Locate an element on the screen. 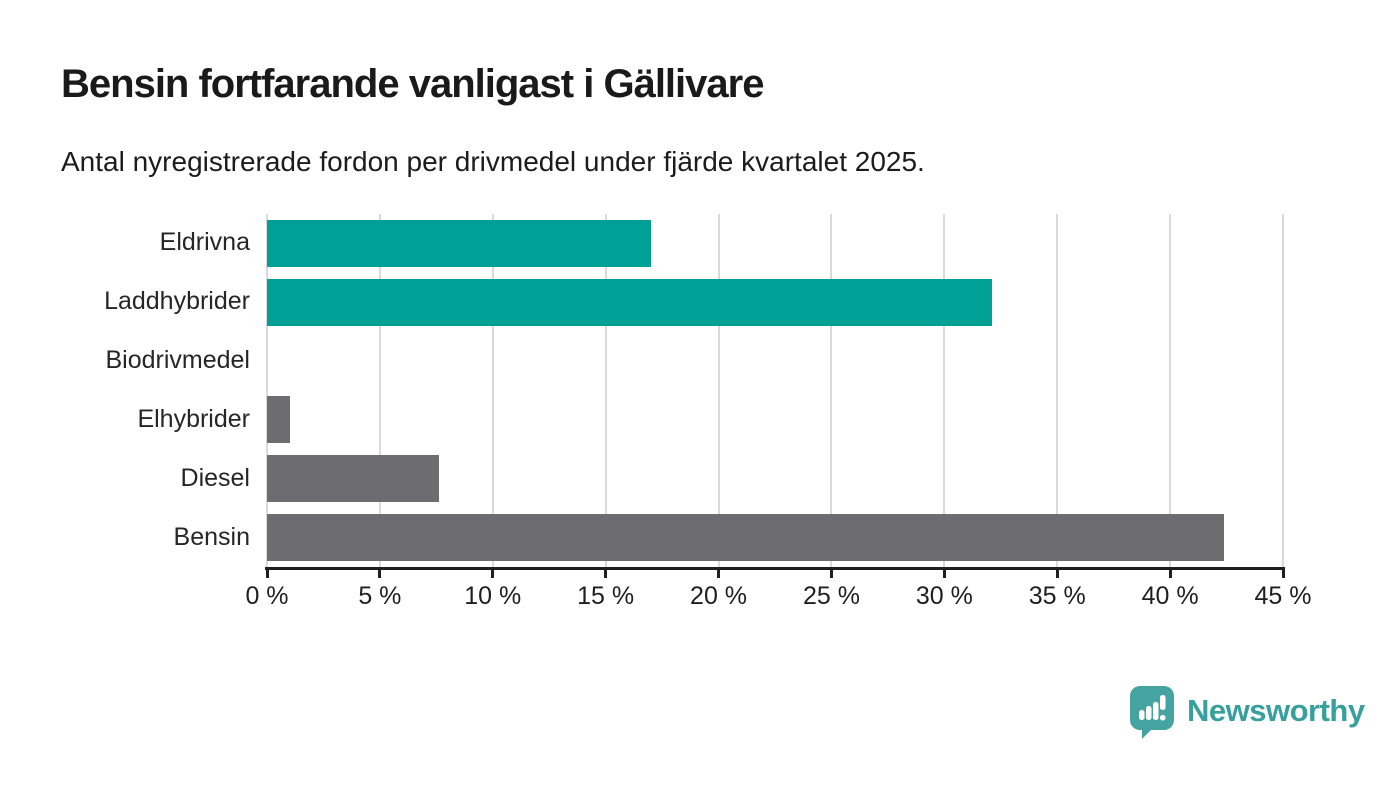  x-axis-line is located at coordinates (775, 568).